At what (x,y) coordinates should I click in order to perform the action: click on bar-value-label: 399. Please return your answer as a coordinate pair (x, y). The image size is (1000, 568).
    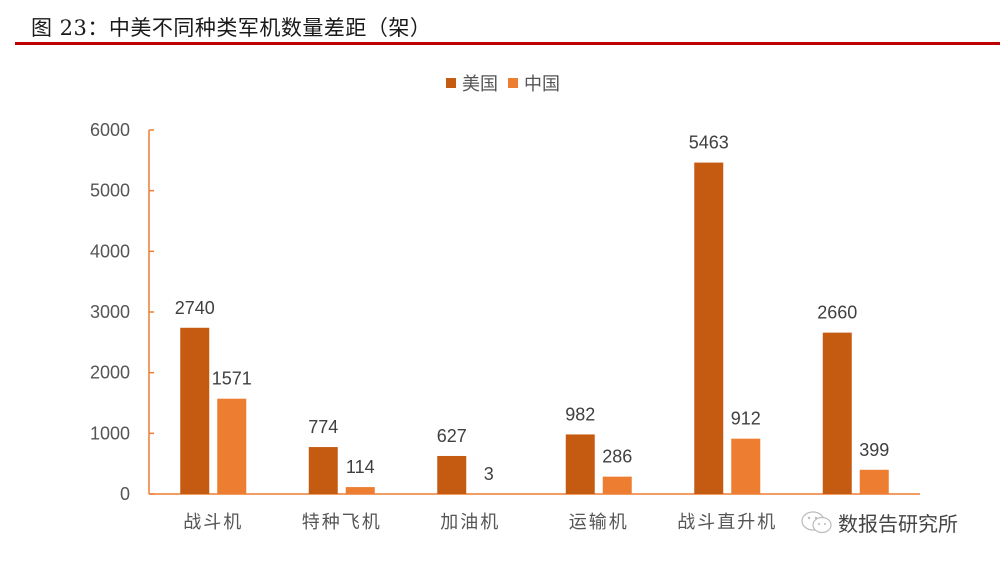
    Looking at the image, I should click on (874, 450).